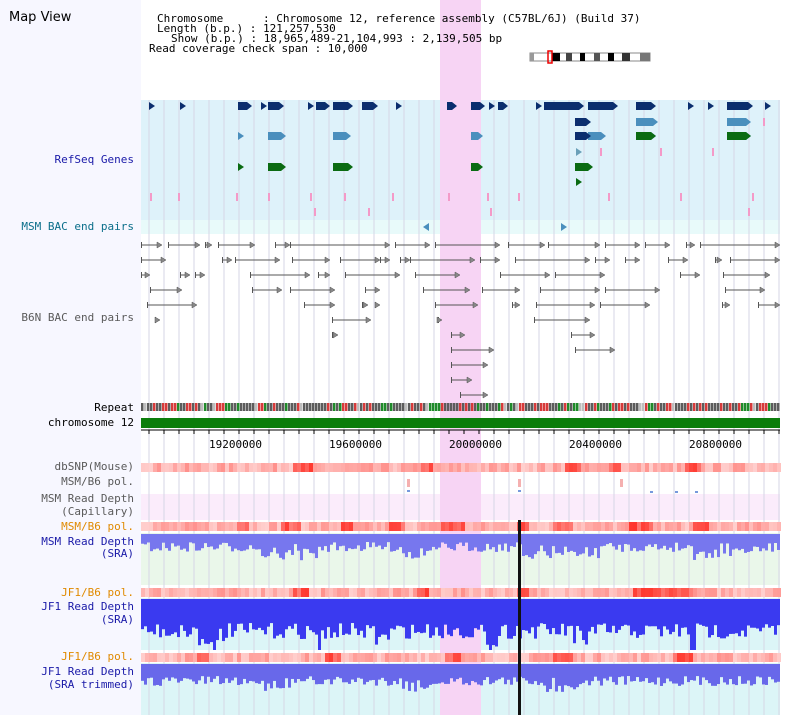 This screenshot has width=800, height=715. Describe the element at coordinates (97, 526) in the screenshot. I see `msm-b6-pol-label-2: MSM/B6 pol.` at that location.